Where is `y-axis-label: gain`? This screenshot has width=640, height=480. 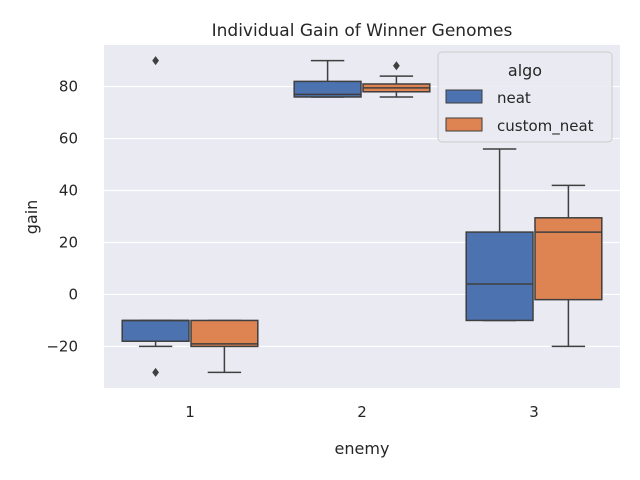 y-axis-label: gain is located at coordinates (31, 217).